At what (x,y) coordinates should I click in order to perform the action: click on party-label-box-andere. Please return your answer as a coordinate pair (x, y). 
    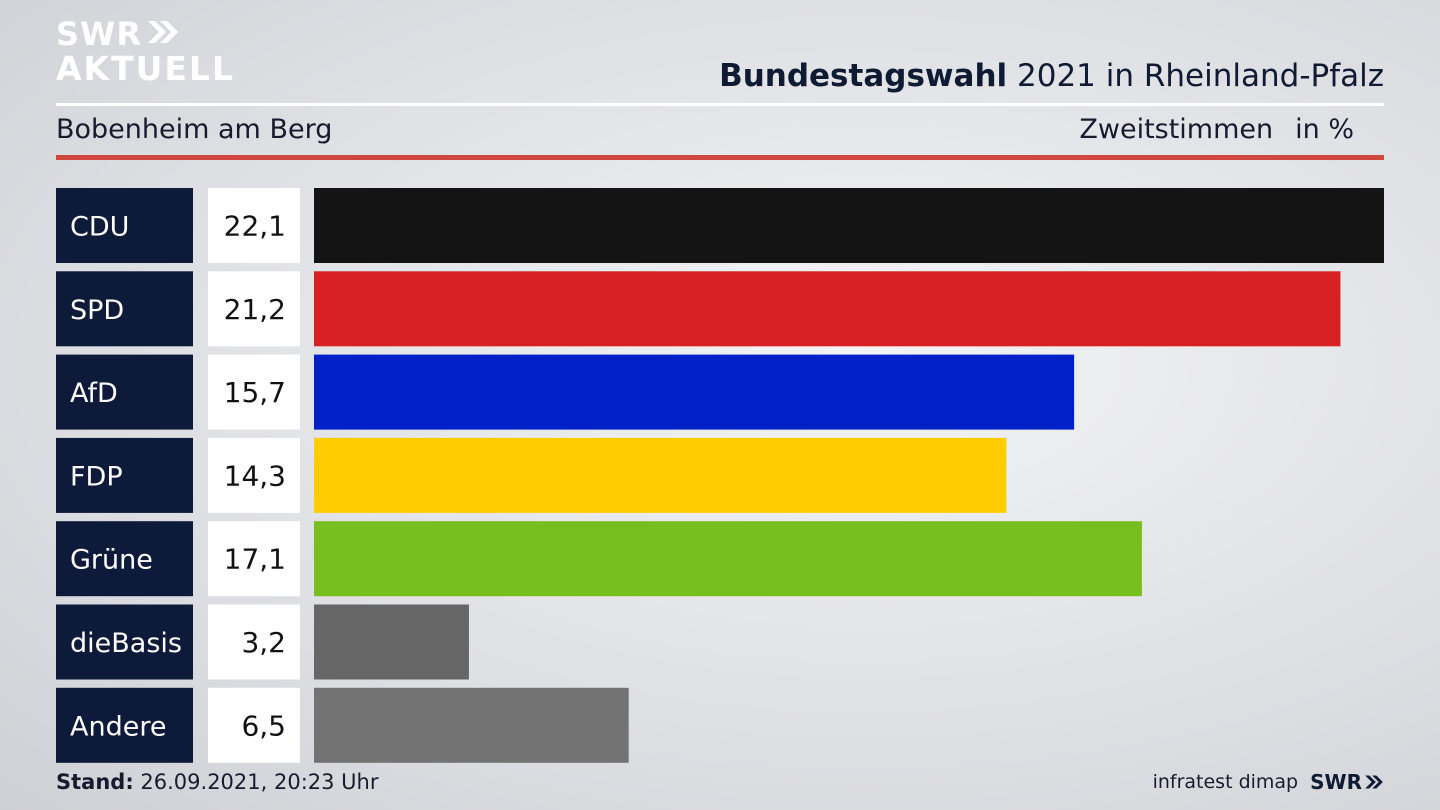
    Looking at the image, I should click on (124, 725).